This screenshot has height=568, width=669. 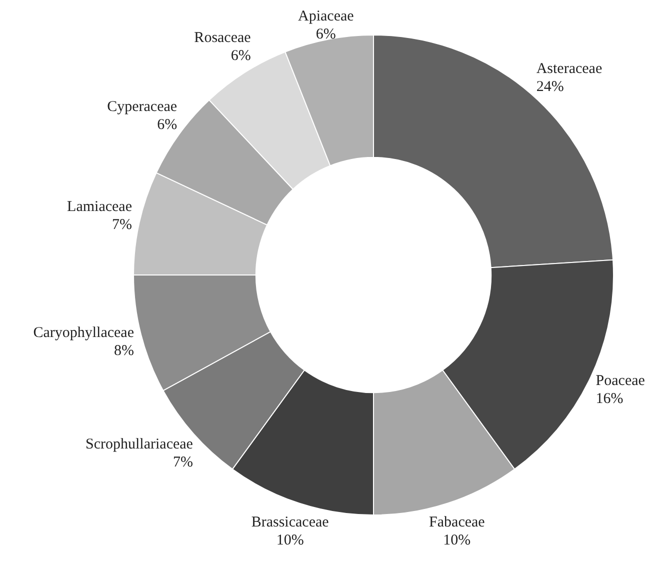 I want to click on slice-label: Brassicaceae, so click(x=290, y=522).